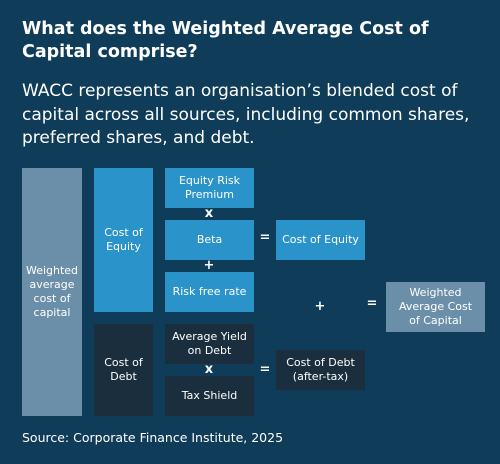 Image resolution: width=500 pixels, height=464 pixels. Describe the element at coordinates (123, 240) in the screenshot. I see `cost-of-equity-box: Cost of Equity` at that location.